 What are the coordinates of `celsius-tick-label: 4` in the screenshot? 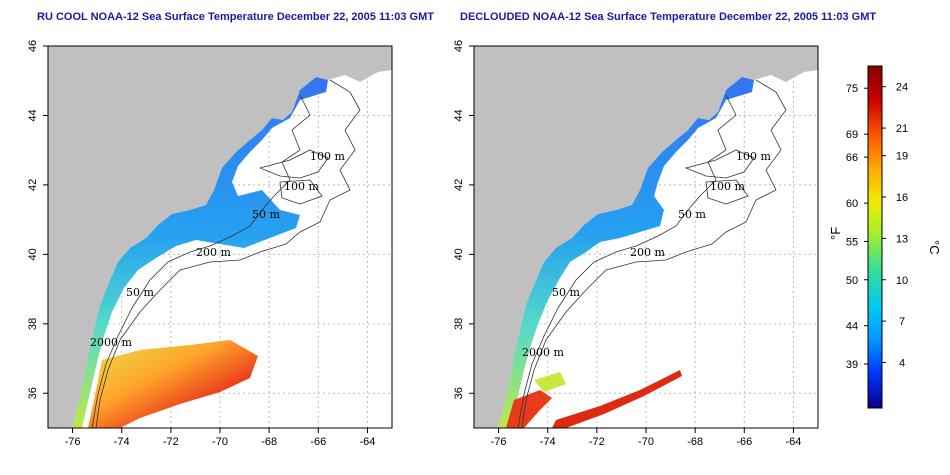 It's located at (902, 363).